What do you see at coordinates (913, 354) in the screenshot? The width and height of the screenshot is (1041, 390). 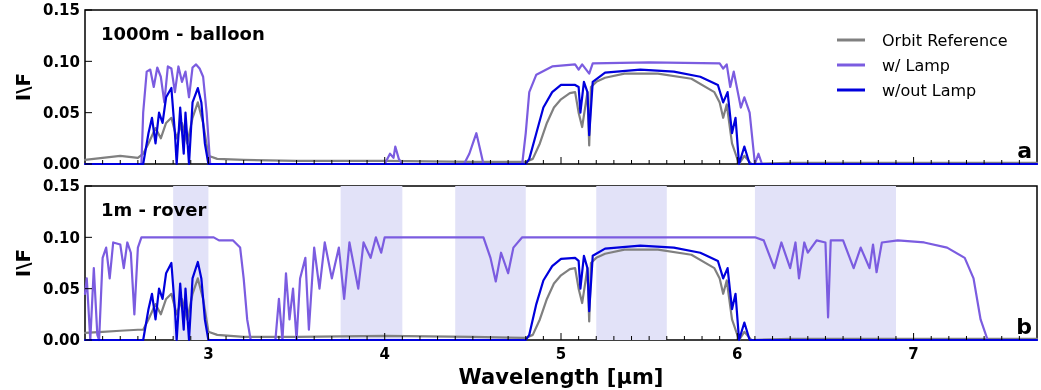 I see `x-tick-label: 7` at bounding box center [913, 354].